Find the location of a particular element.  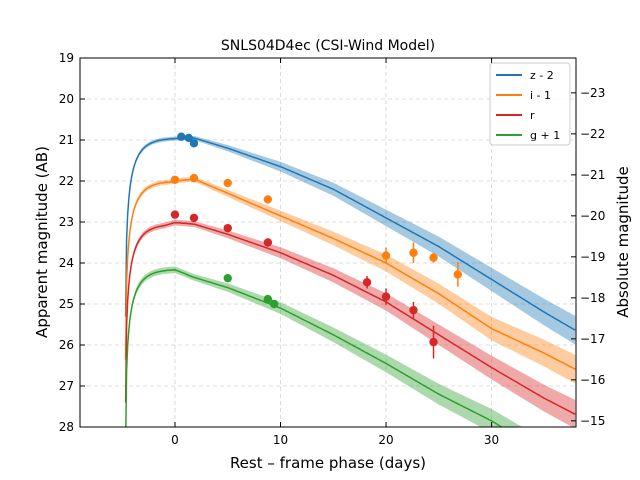

x-tick-label: 10 is located at coordinates (280, 440).